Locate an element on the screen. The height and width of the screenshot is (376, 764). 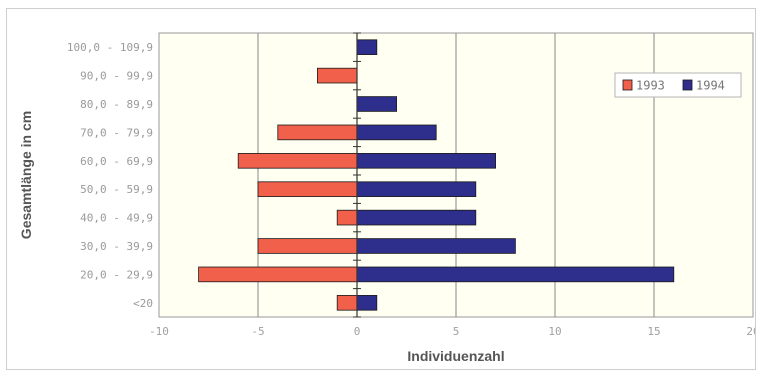
legend-box is located at coordinates (678, 85).